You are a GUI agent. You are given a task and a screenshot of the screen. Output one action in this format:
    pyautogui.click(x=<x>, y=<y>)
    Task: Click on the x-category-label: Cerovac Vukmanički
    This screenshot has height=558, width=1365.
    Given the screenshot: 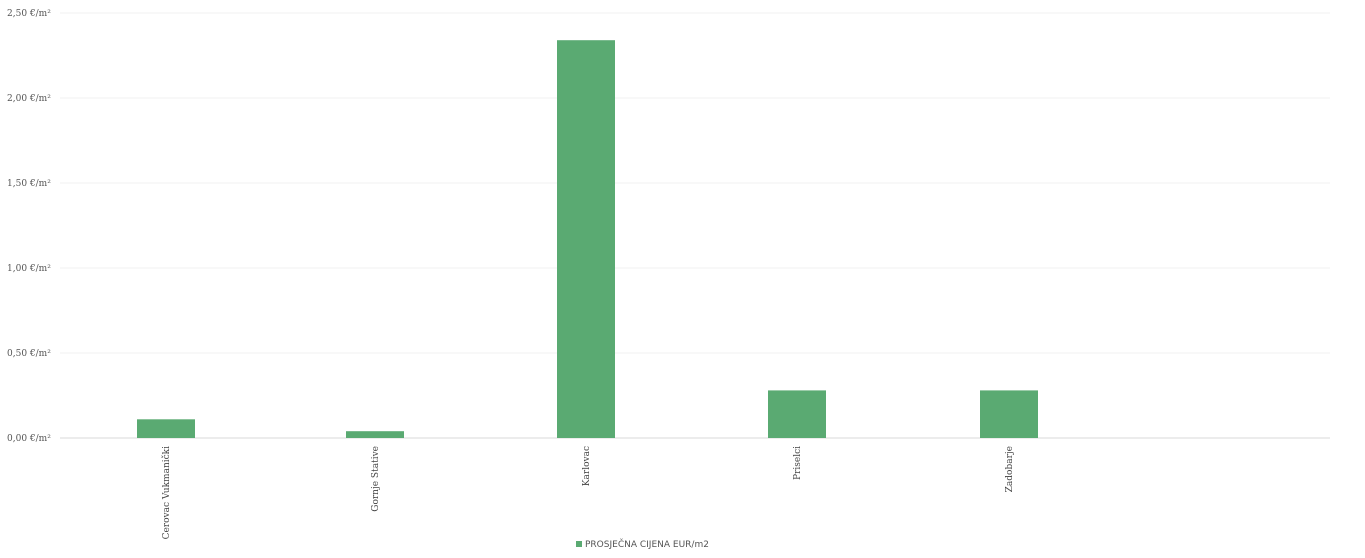 What is the action you would take?
    pyautogui.click(x=166, y=493)
    